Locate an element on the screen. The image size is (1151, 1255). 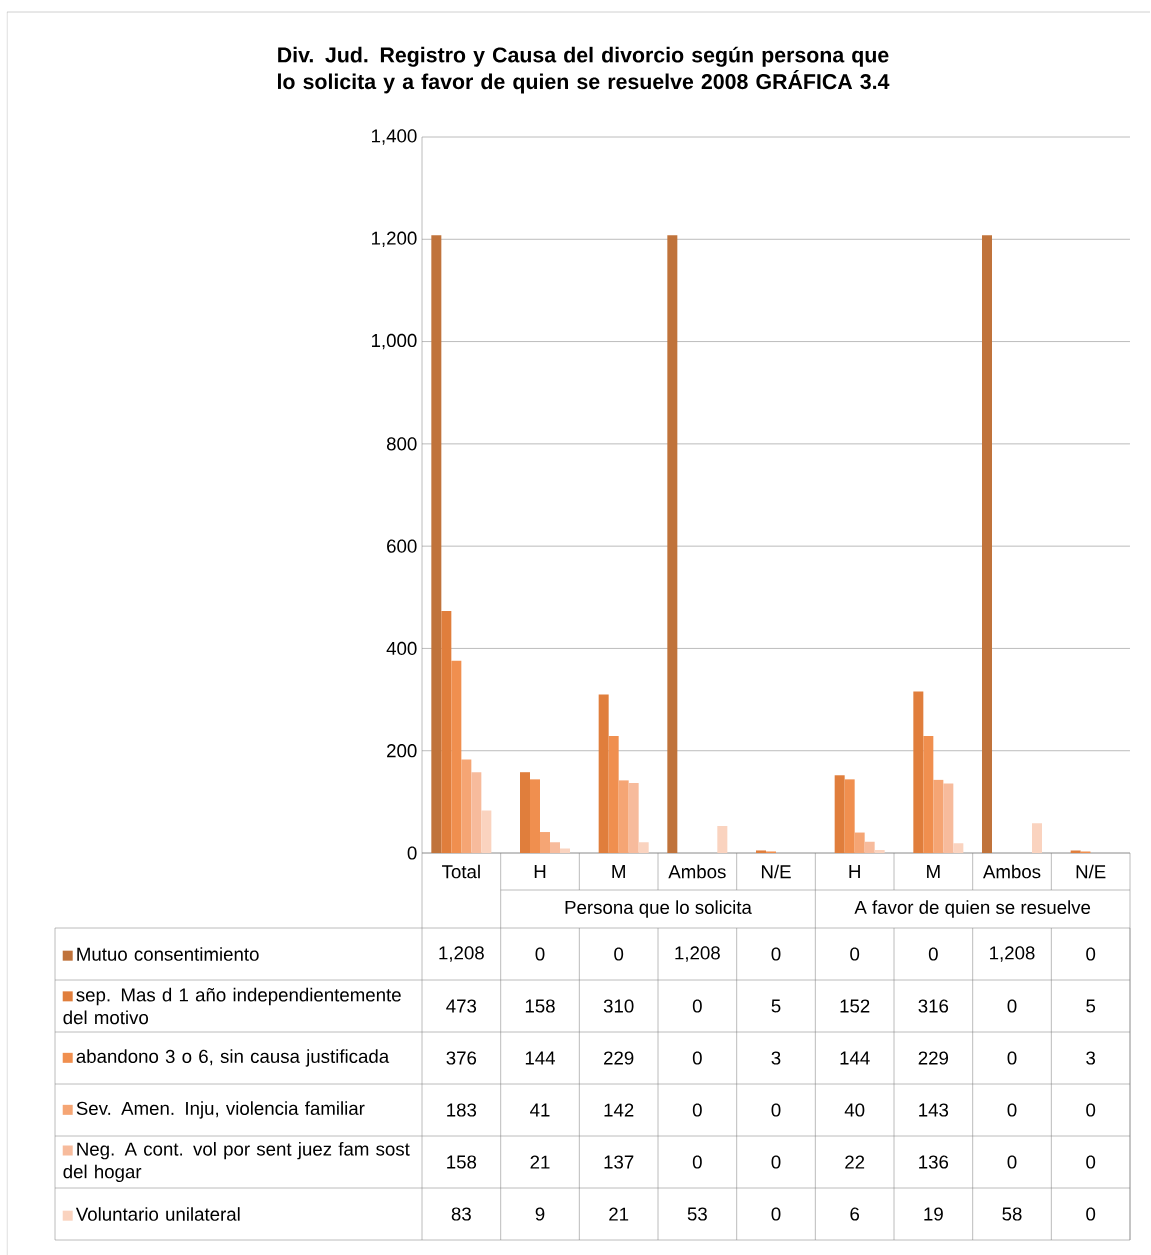
y-tick-label: 1,200 is located at coordinates (394, 239).